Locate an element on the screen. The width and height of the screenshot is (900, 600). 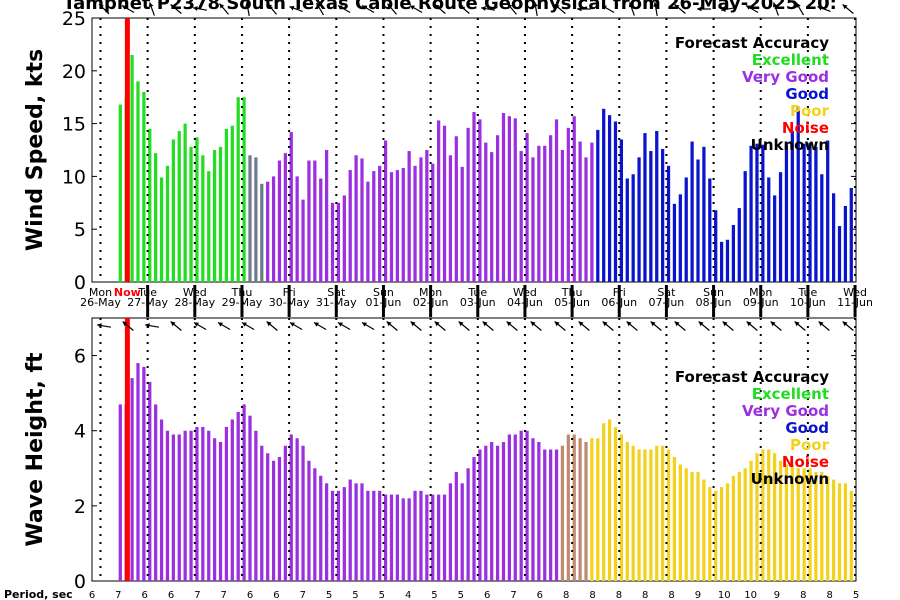
period-value: 9 is located at coordinates (698, 595).